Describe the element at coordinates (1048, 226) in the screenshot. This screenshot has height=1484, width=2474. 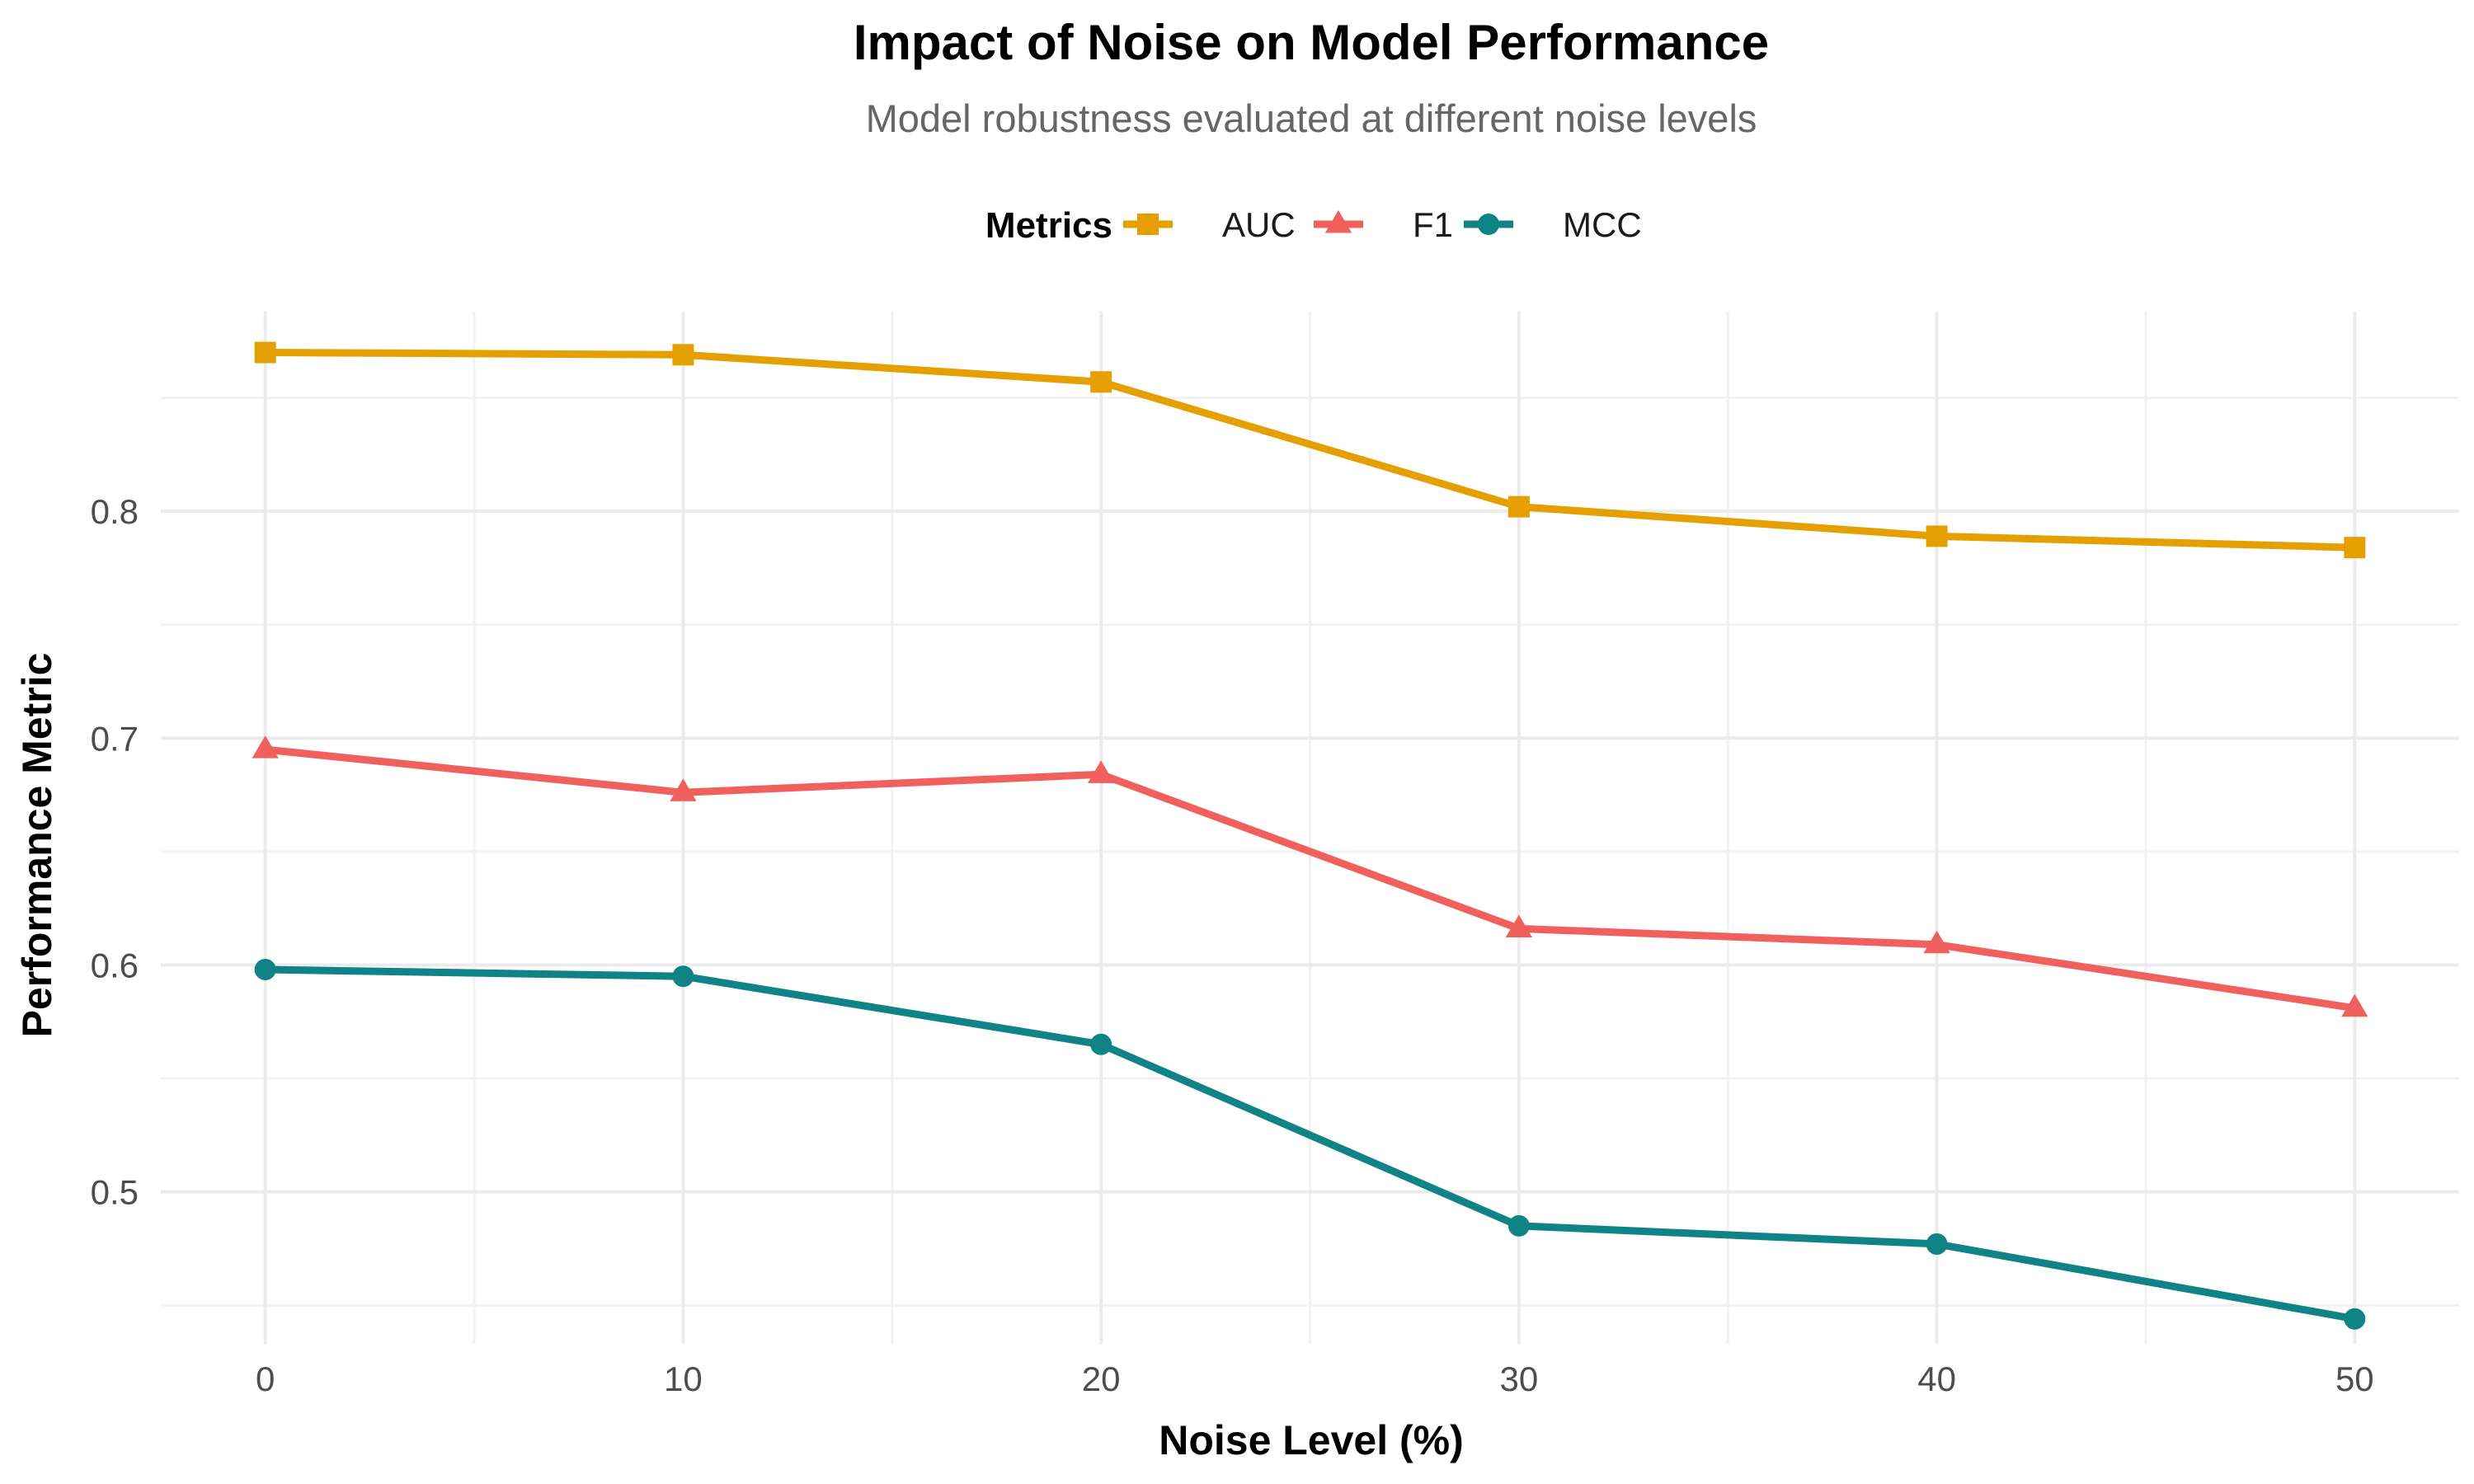
I see `legend-title: Metrics` at that location.